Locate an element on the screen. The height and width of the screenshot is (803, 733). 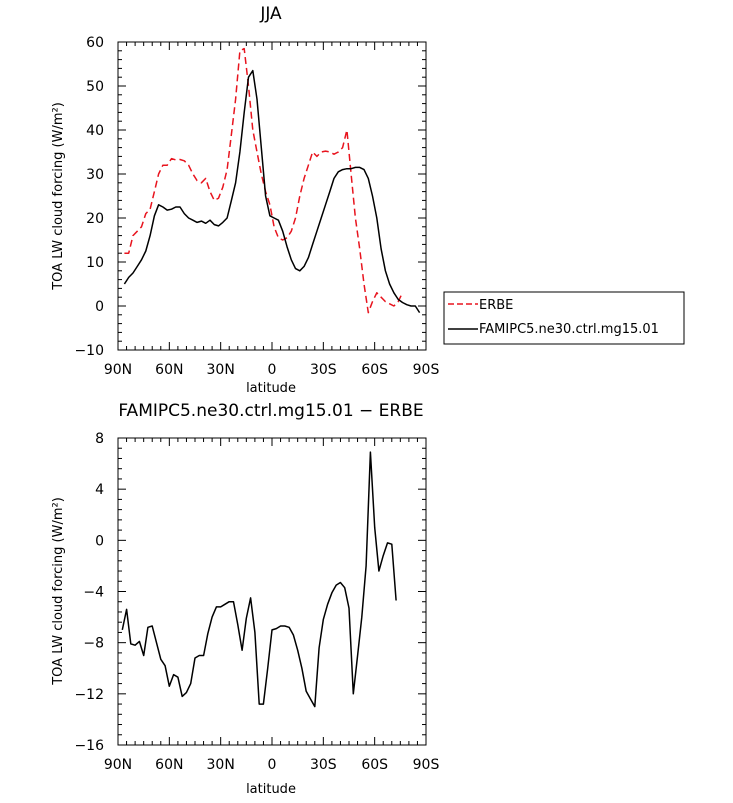
top-y-tick-label: 20 is located at coordinates (95, 219).